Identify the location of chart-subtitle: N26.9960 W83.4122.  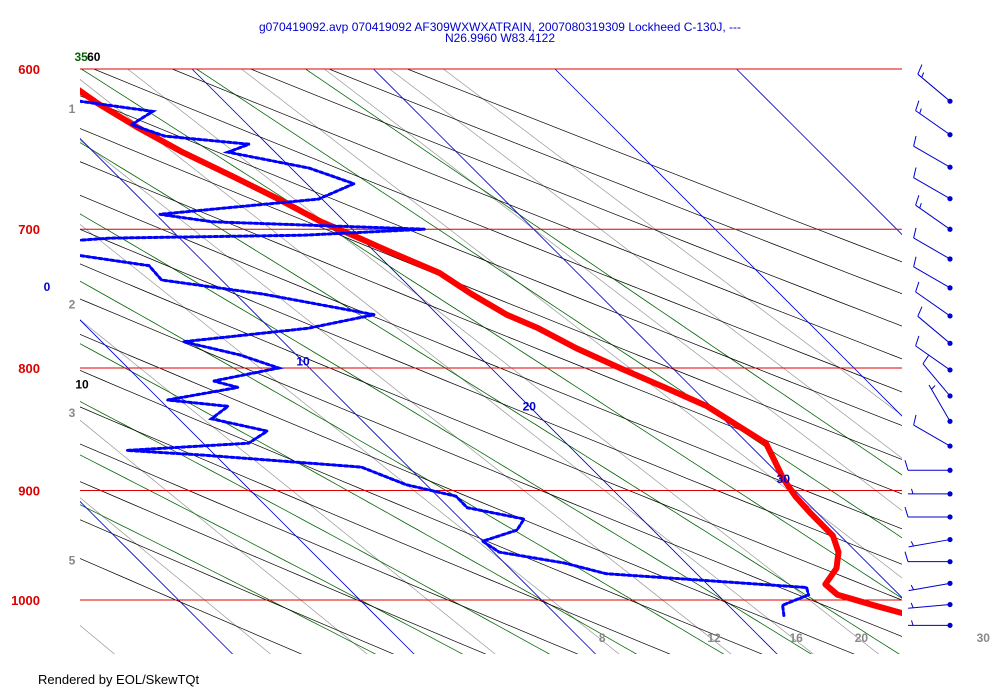
(500, 38).